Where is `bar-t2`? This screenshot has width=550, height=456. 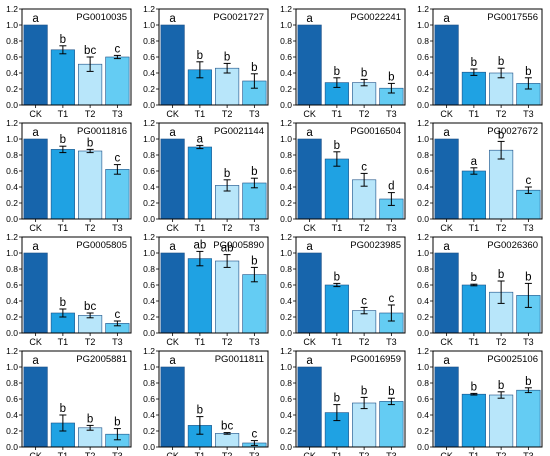
bar-t2 is located at coordinates (227, 297).